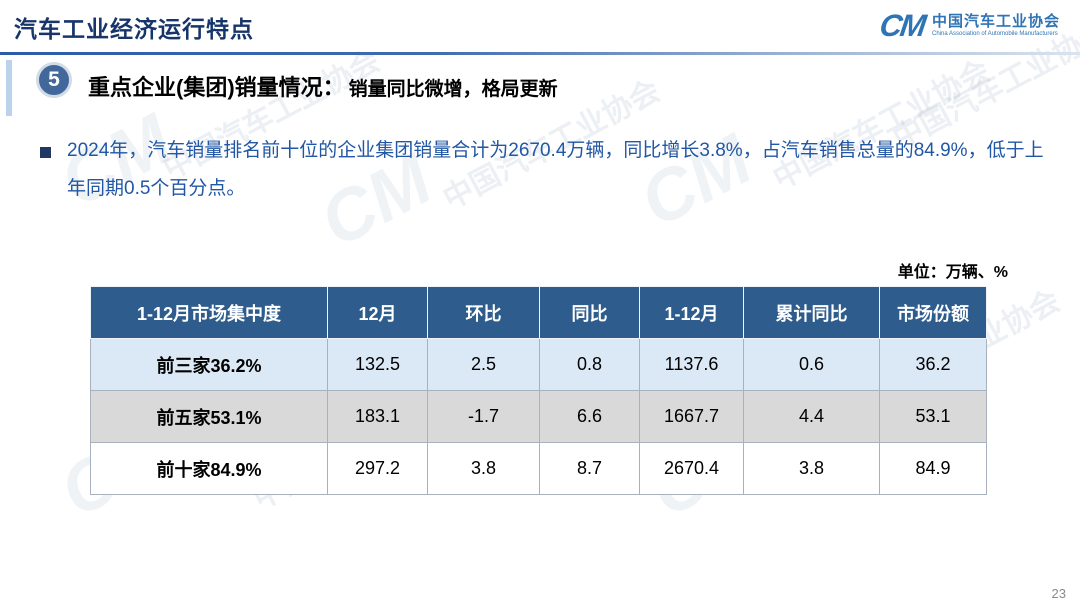 The height and width of the screenshot is (607, 1080). Describe the element at coordinates (1058, 593) in the screenshot. I see `page-number: 23` at that location.